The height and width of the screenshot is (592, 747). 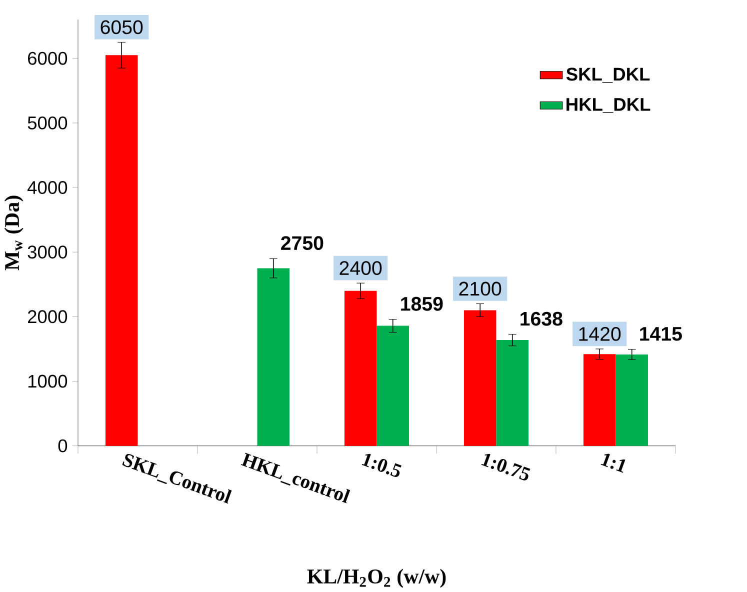 What do you see at coordinates (382, 465) in the screenshot?
I see `x-tick-label: 1:0.5` at bounding box center [382, 465].